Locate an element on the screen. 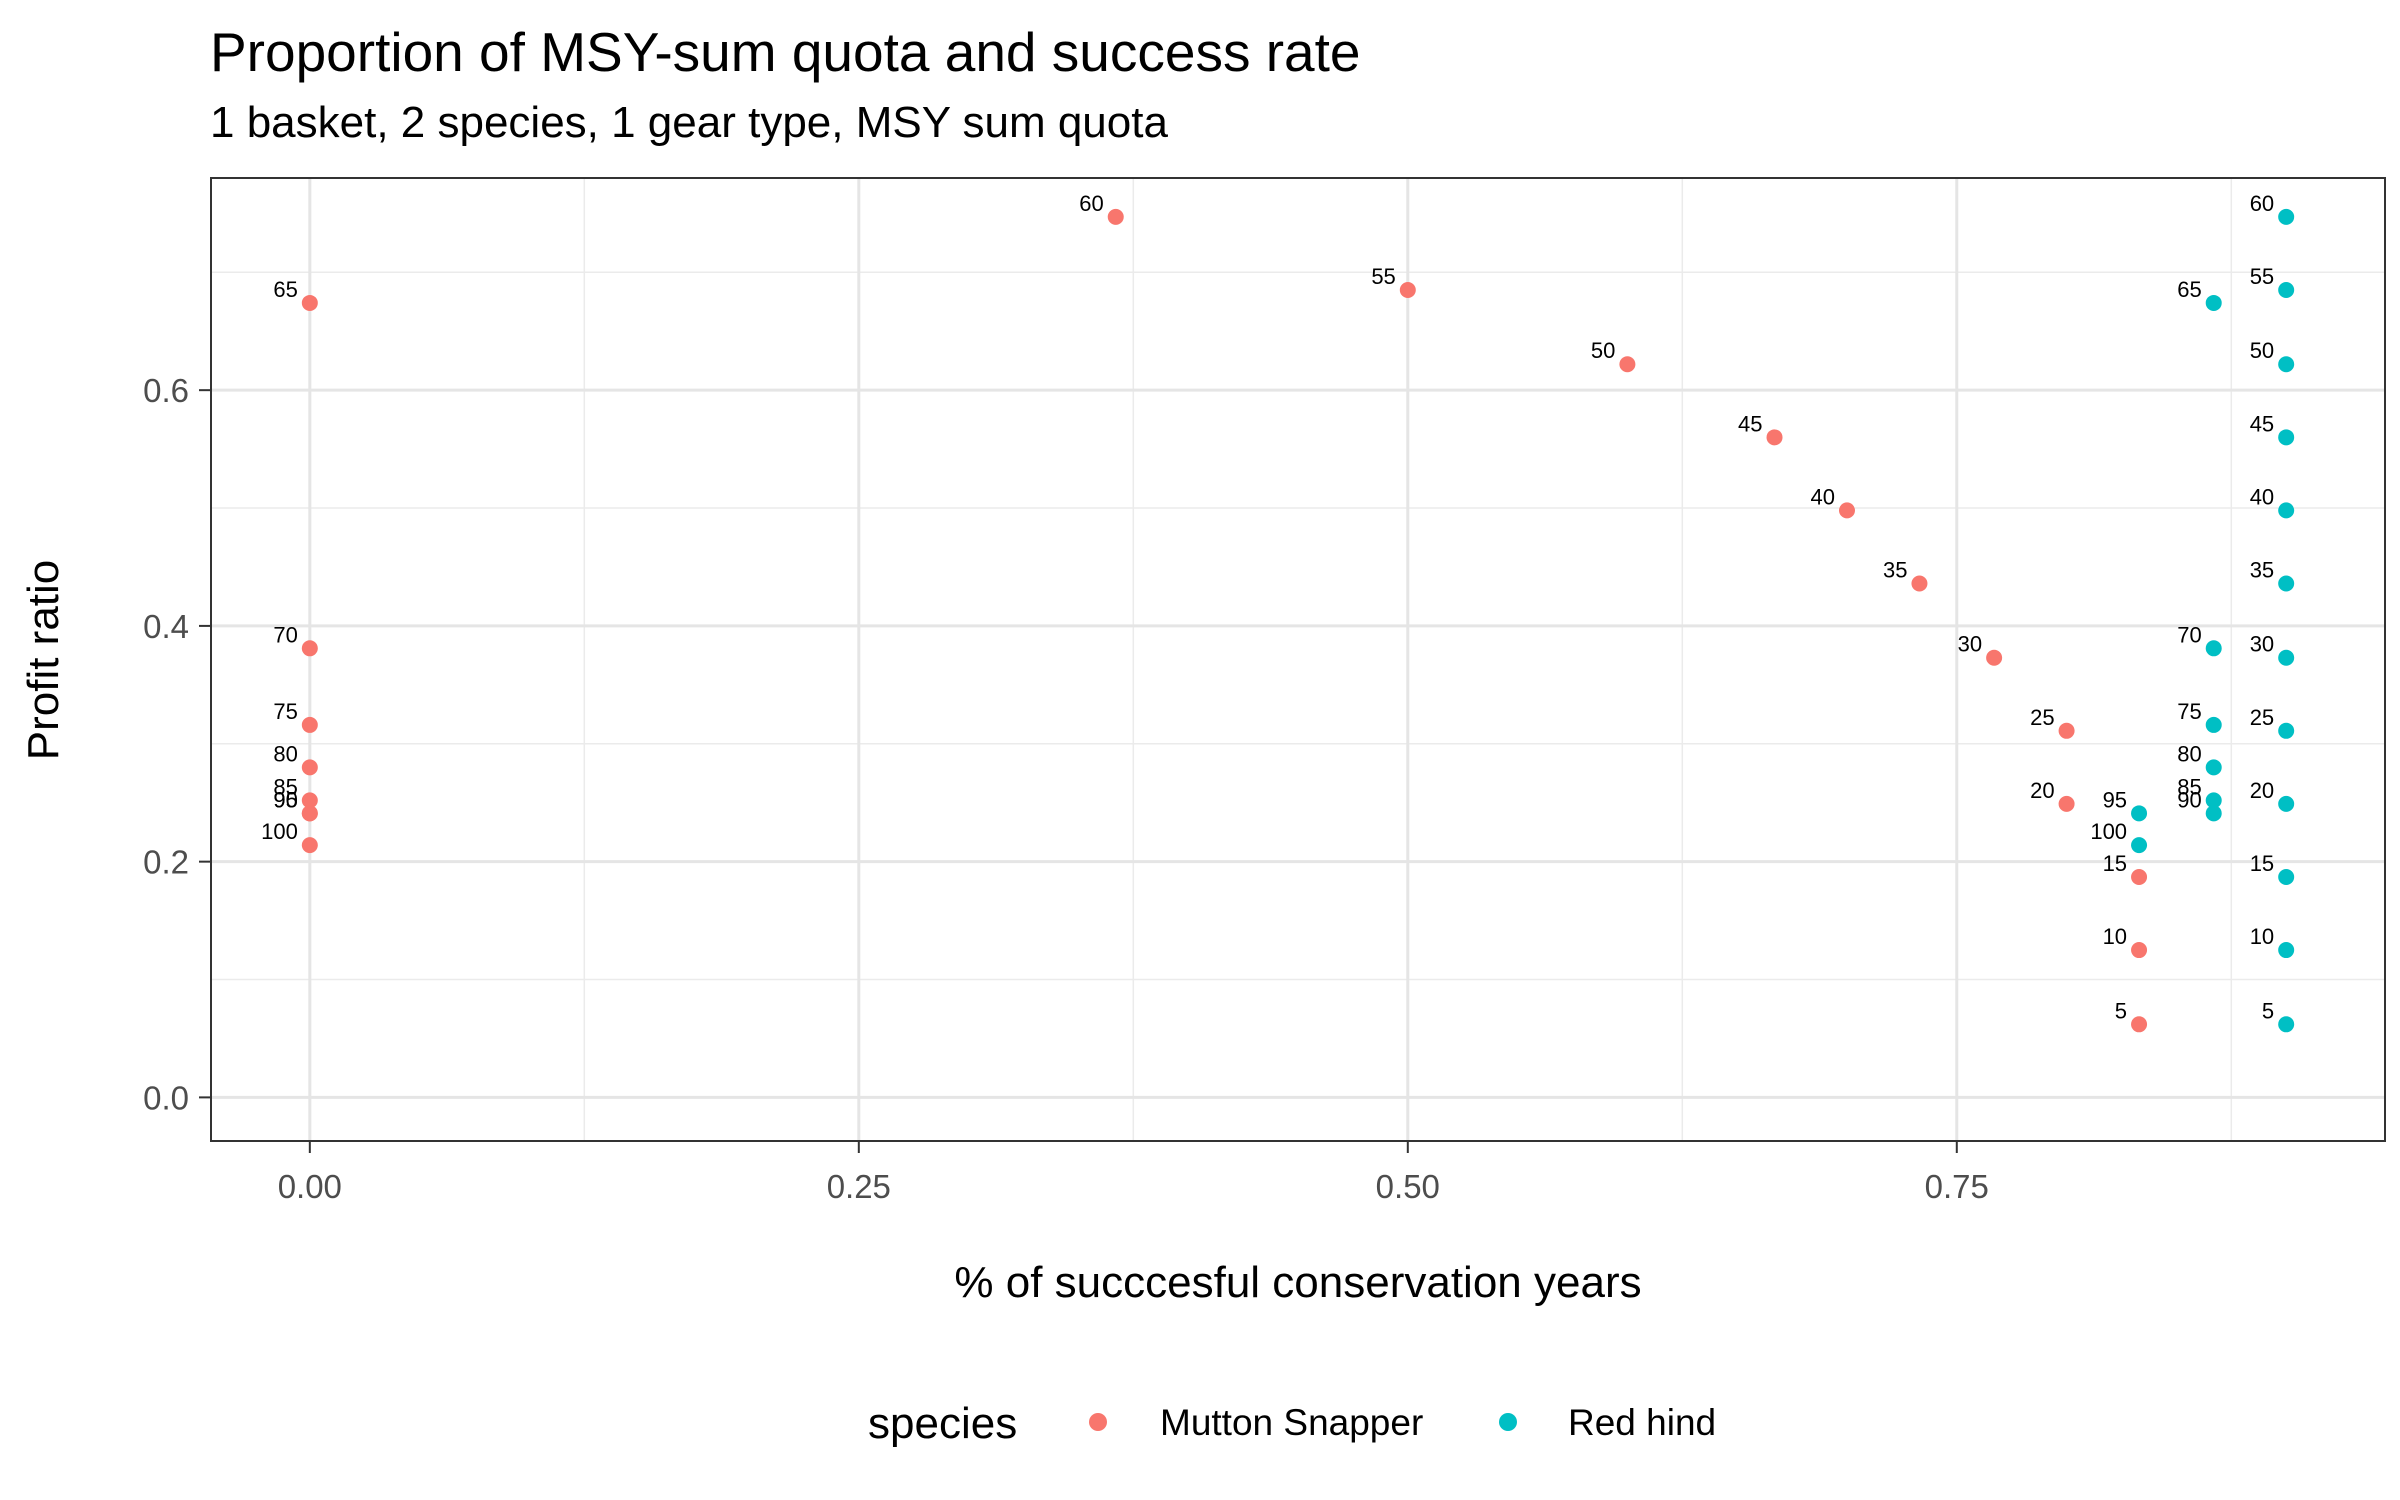  point-label-mutton-snapper: 75 is located at coordinates (285, 711).